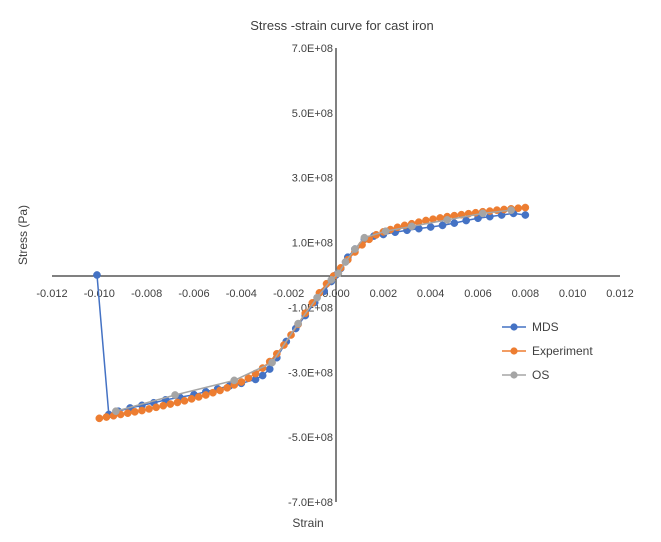 The height and width of the screenshot is (542, 661). Describe the element at coordinates (342, 25) in the screenshot. I see `chart-title: Stress -strain curve for cast iron` at that location.